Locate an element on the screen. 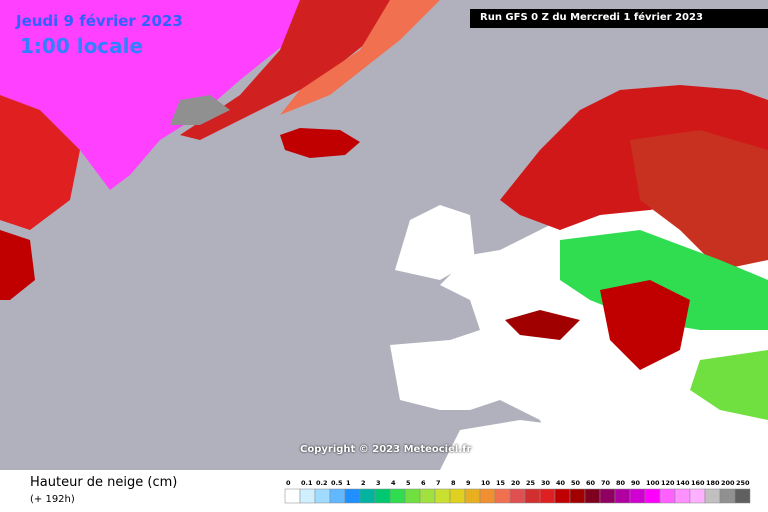  north-africa is located at coordinates (604, 445).